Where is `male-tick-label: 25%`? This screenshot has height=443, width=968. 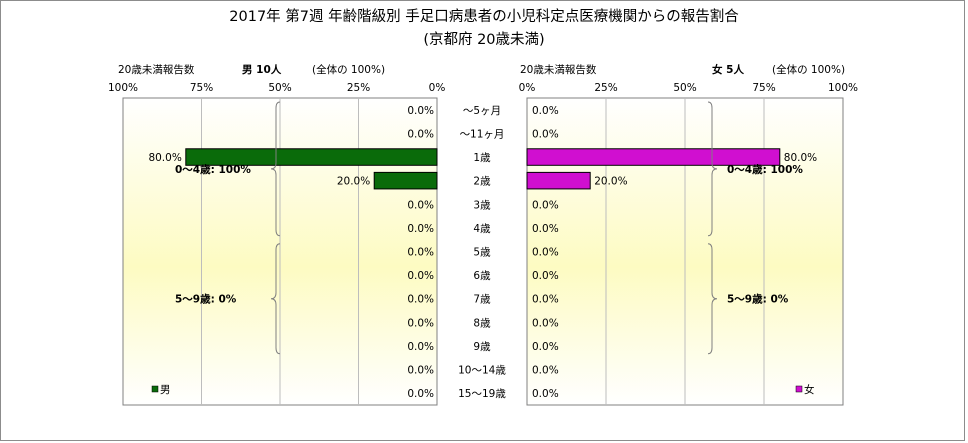
male-tick-label: 25% is located at coordinates (358, 88).